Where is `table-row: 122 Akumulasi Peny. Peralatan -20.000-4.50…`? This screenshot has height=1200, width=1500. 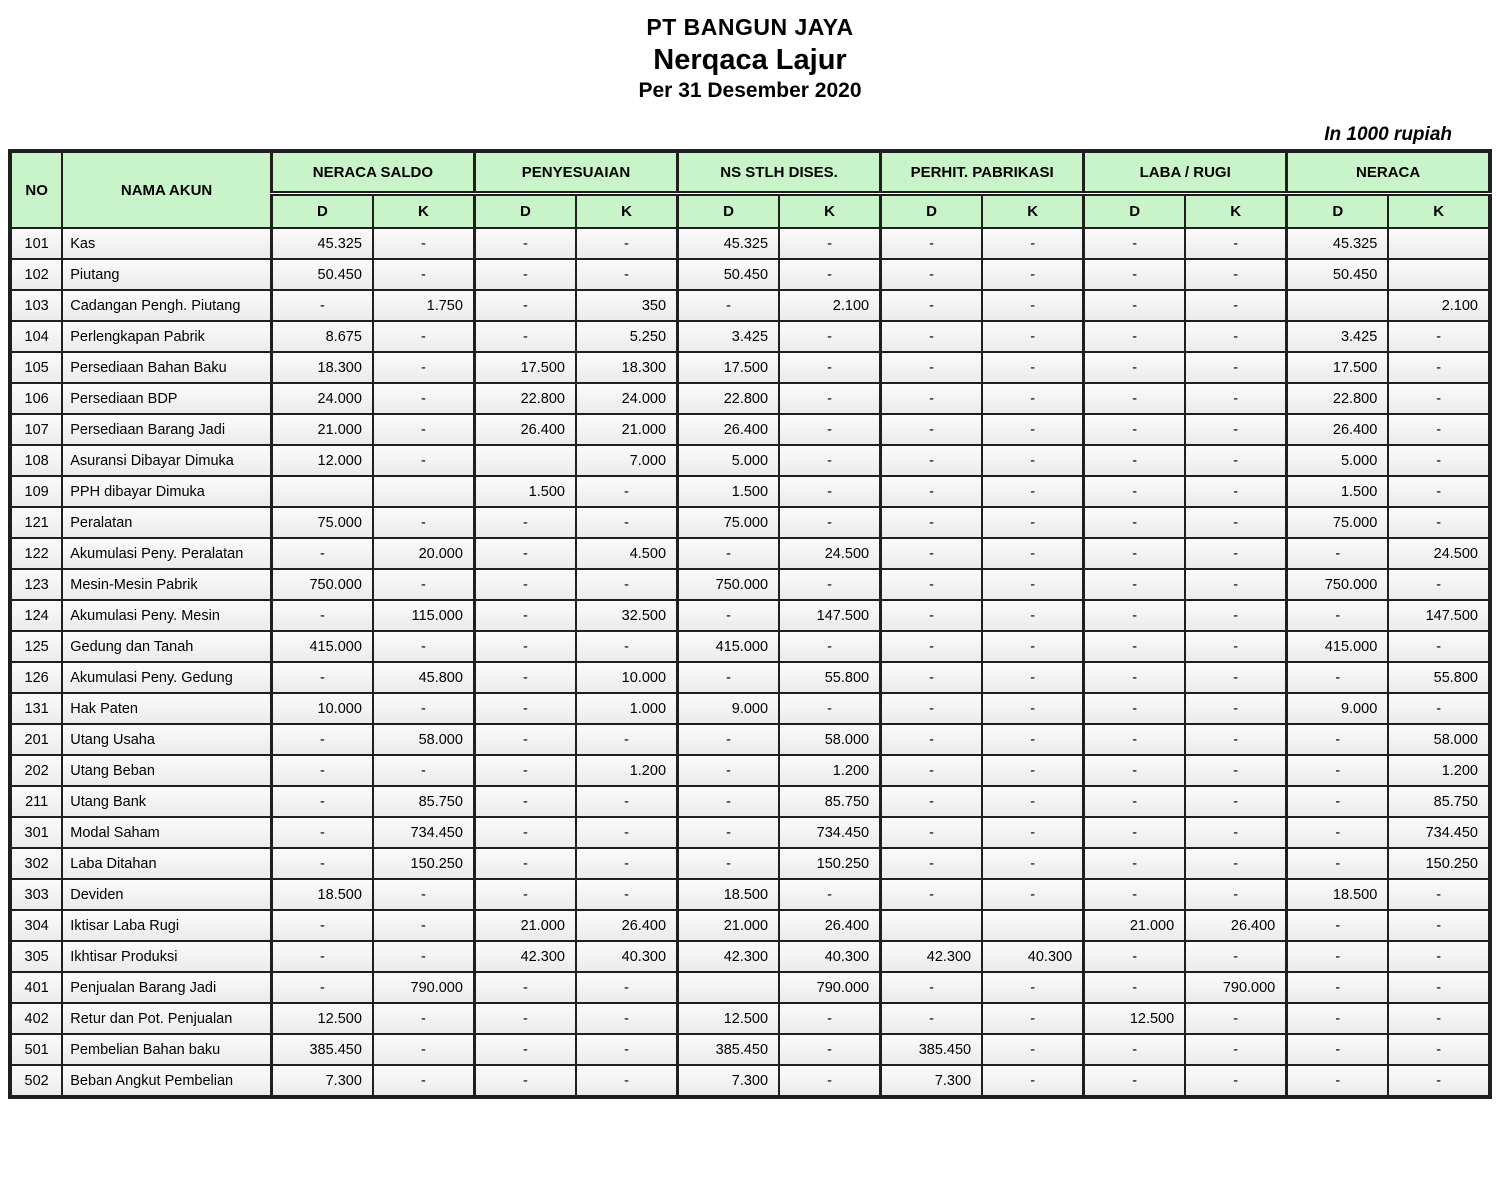
table-row: 122 Akumulasi Peny. Peralatan -20.000-4.50… is located at coordinates (749, 554).